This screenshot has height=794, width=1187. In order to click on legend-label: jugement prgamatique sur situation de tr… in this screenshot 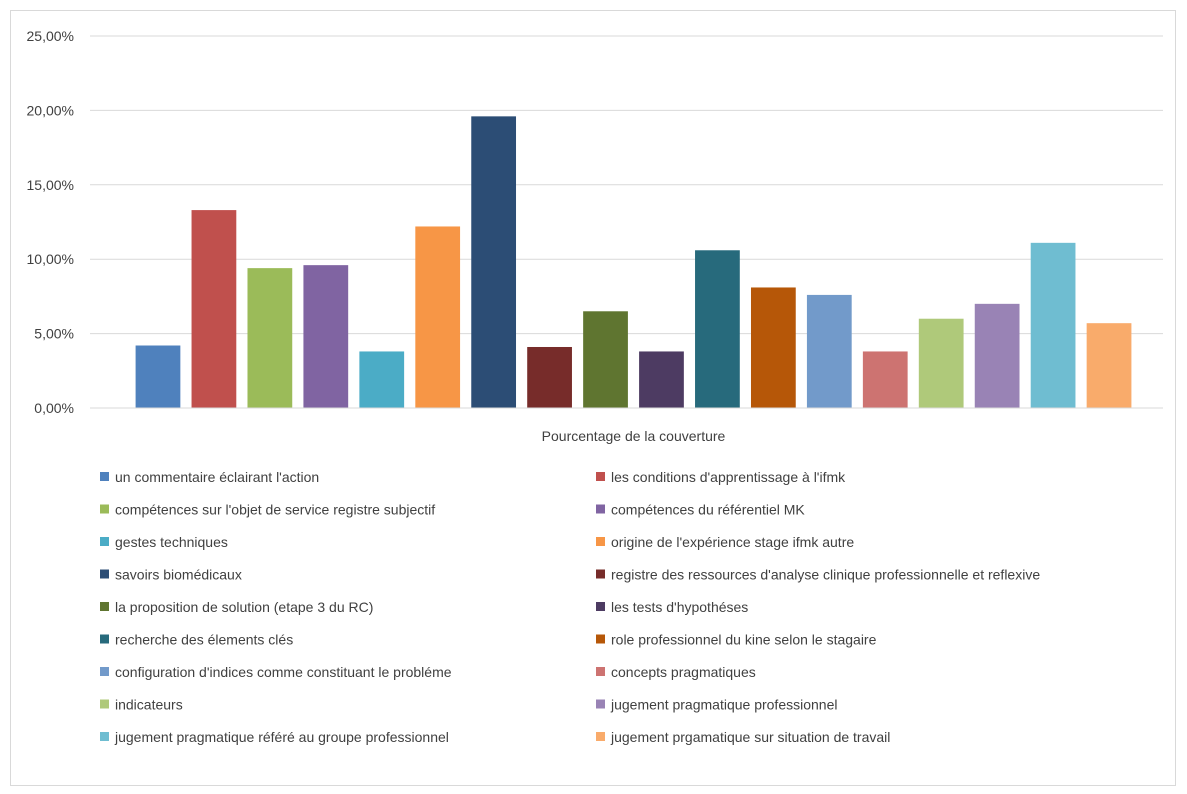, I will do `click(750, 737)`.